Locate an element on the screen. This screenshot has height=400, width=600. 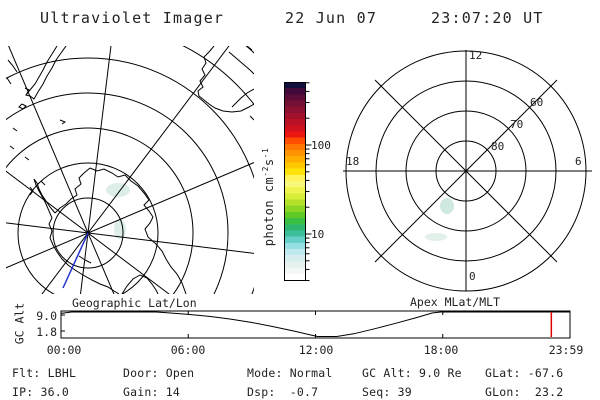
airglow-patch is located at coordinates (118, 190).